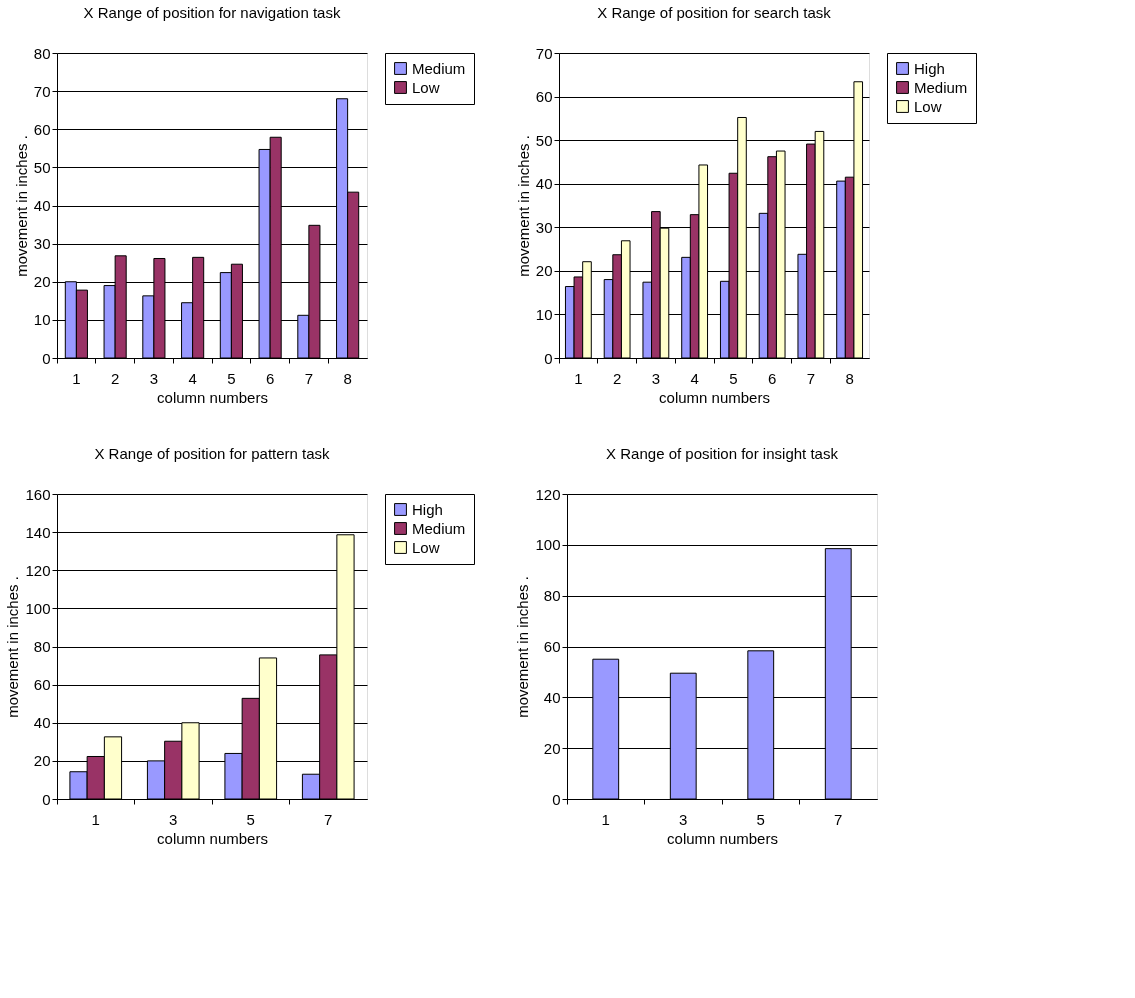 The height and width of the screenshot is (998, 1135). I want to click on chart-title: X Range of position for navigation task, so click(212, 12).